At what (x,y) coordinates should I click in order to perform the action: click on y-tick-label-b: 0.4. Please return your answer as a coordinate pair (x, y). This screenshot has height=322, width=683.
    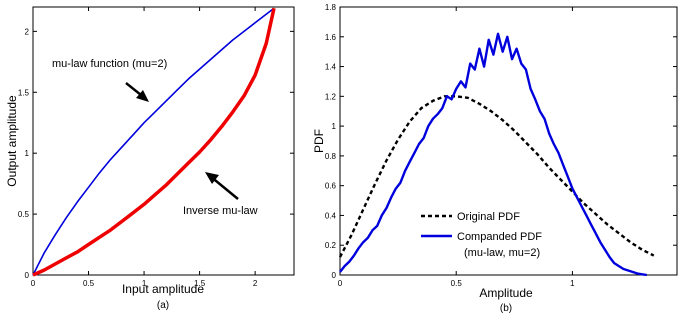
    Looking at the image, I should click on (331, 215).